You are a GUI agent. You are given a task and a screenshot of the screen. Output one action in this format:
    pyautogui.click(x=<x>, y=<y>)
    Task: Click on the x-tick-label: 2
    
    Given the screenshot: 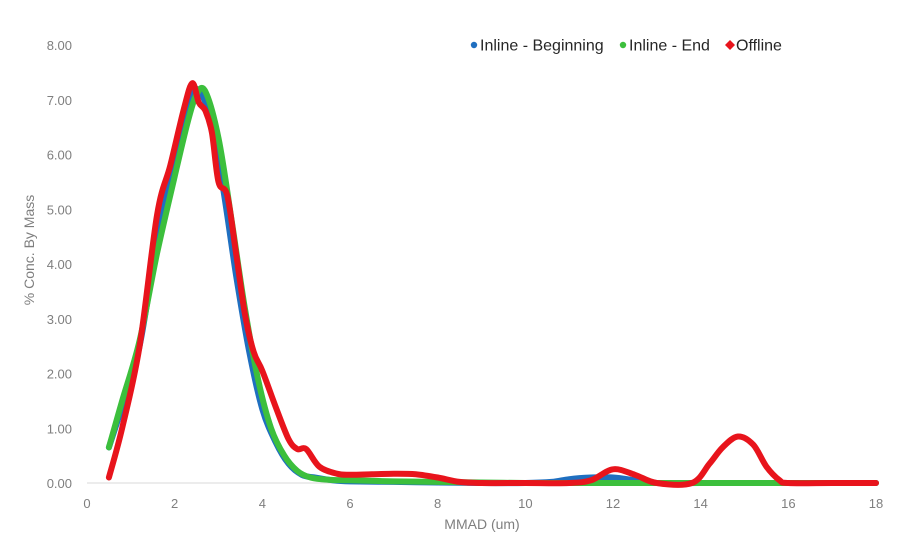 What is the action you would take?
    pyautogui.click(x=174, y=503)
    